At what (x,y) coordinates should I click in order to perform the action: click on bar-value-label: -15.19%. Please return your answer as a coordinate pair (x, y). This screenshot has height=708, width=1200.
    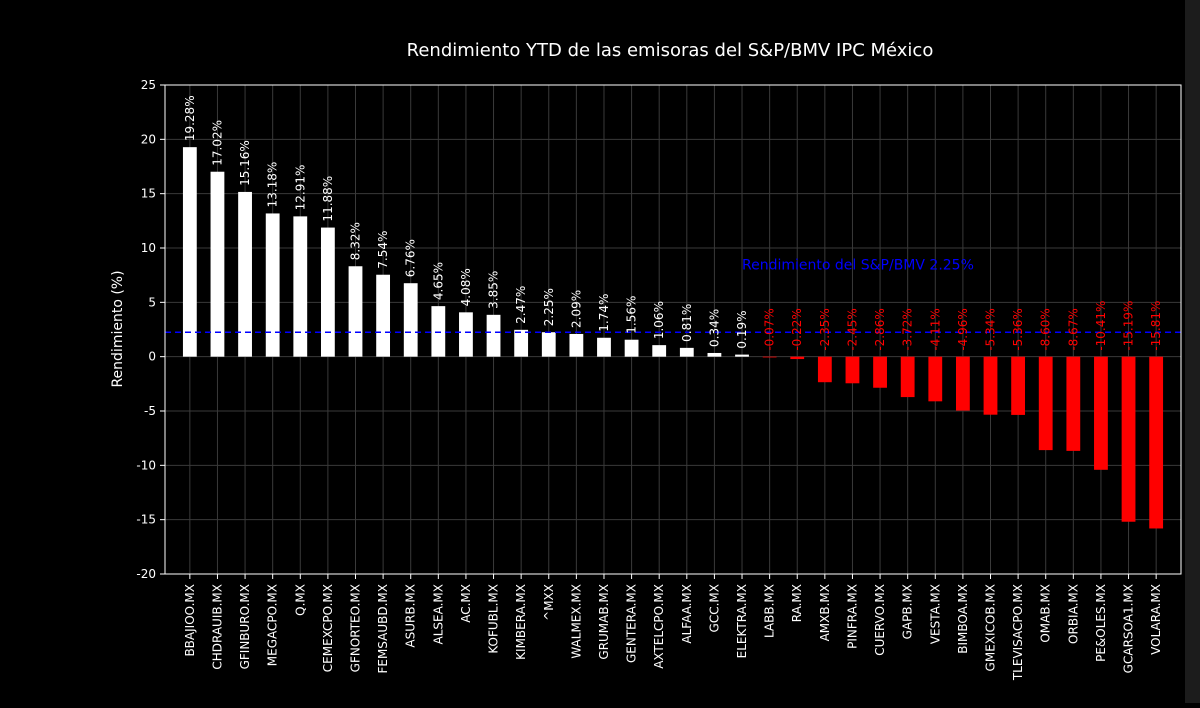
    Looking at the image, I should click on (1129, 326).